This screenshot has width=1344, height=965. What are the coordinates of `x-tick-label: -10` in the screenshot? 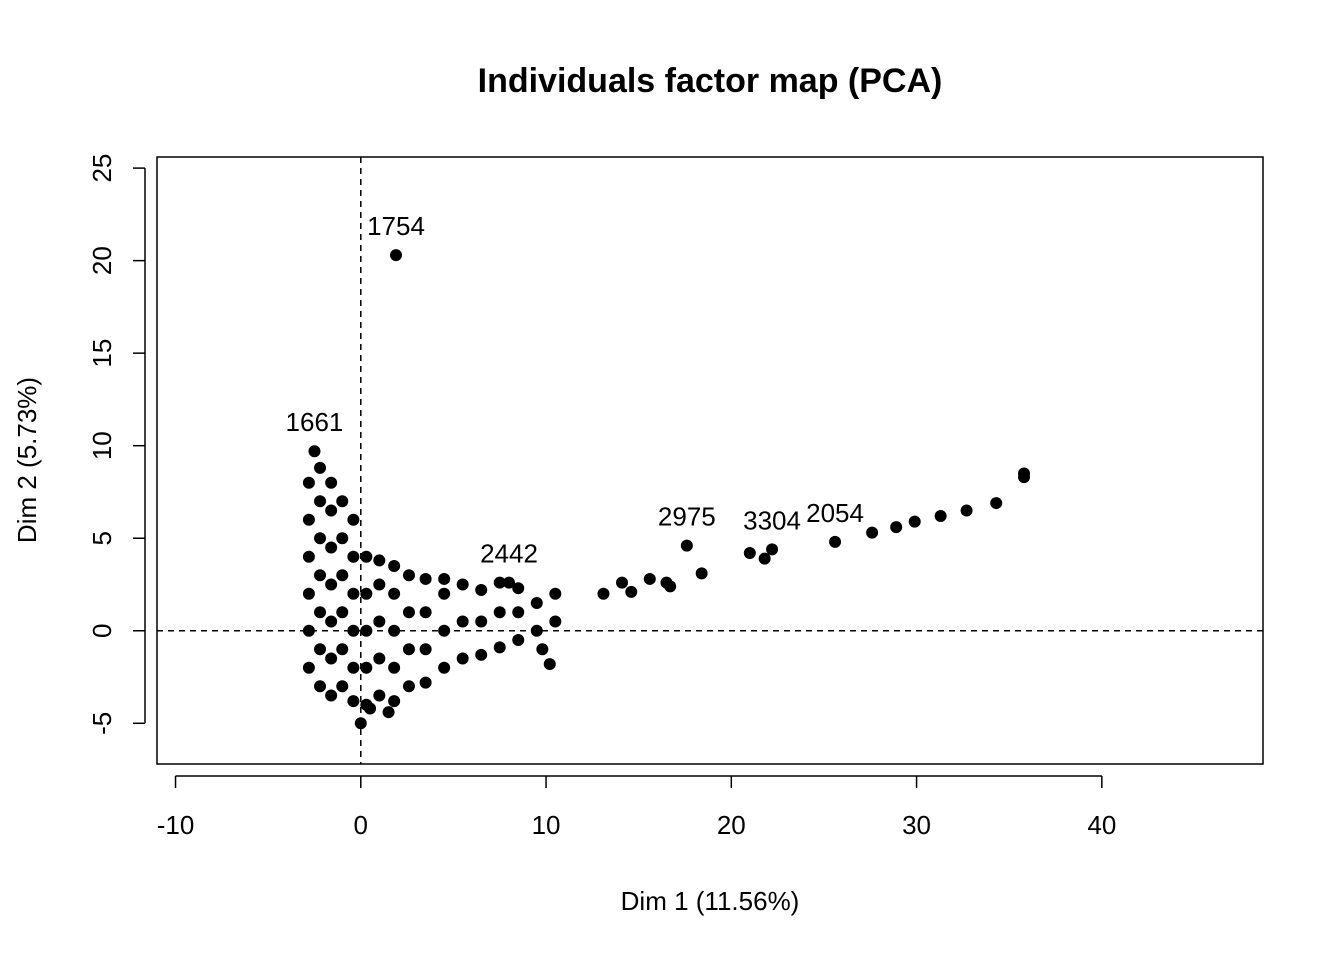 It's located at (176, 825).